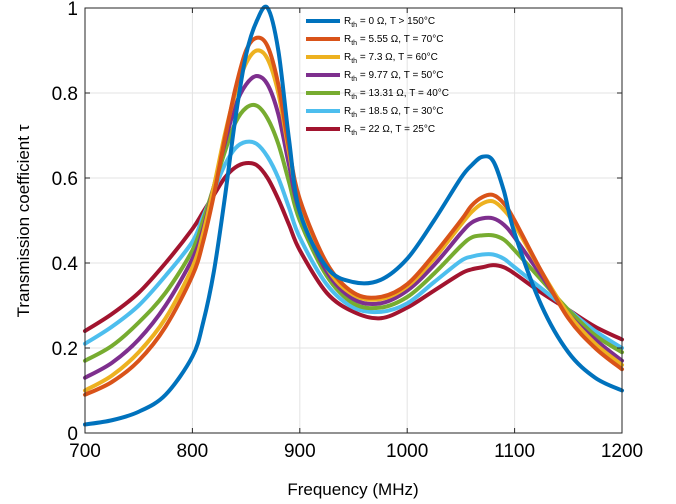 This screenshot has height=504, width=676. Describe the element at coordinates (622, 451) in the screenshot. I see `x-tick-label: 1200` at that location.